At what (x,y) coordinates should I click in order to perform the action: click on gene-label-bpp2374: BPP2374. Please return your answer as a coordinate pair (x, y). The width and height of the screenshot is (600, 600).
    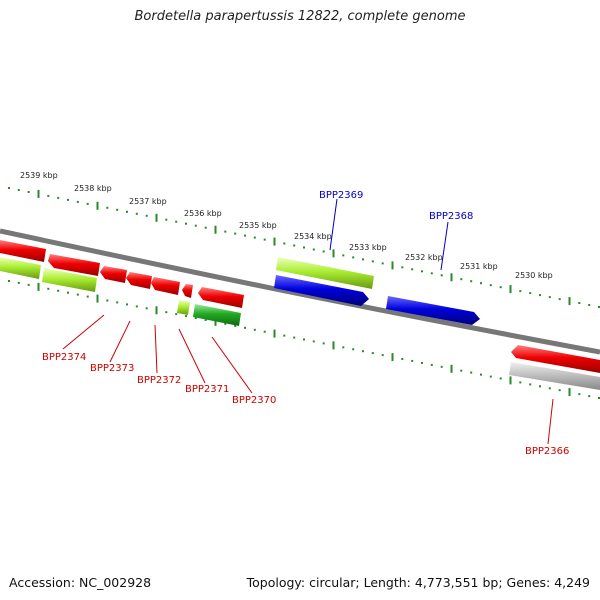
    Looking at the image, I should click on (64, 357).